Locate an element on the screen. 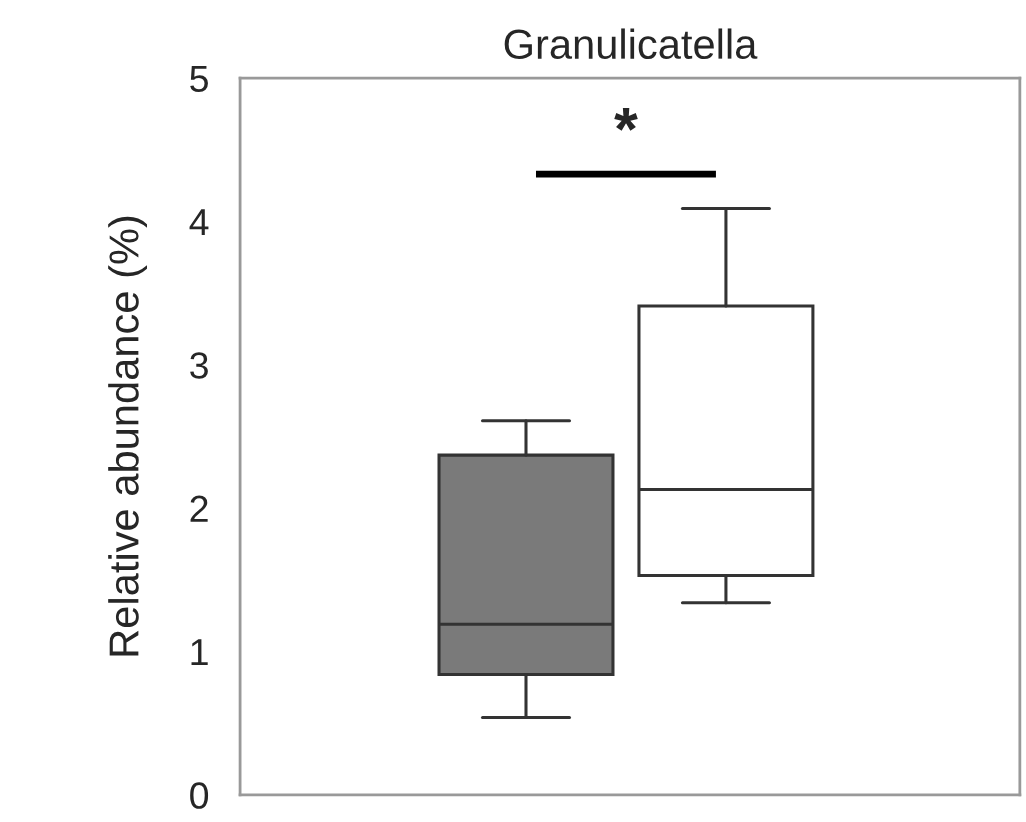 This screenshot has height=822, width=1026. y-tick-label: 1 is located at coordinates (199, 652).